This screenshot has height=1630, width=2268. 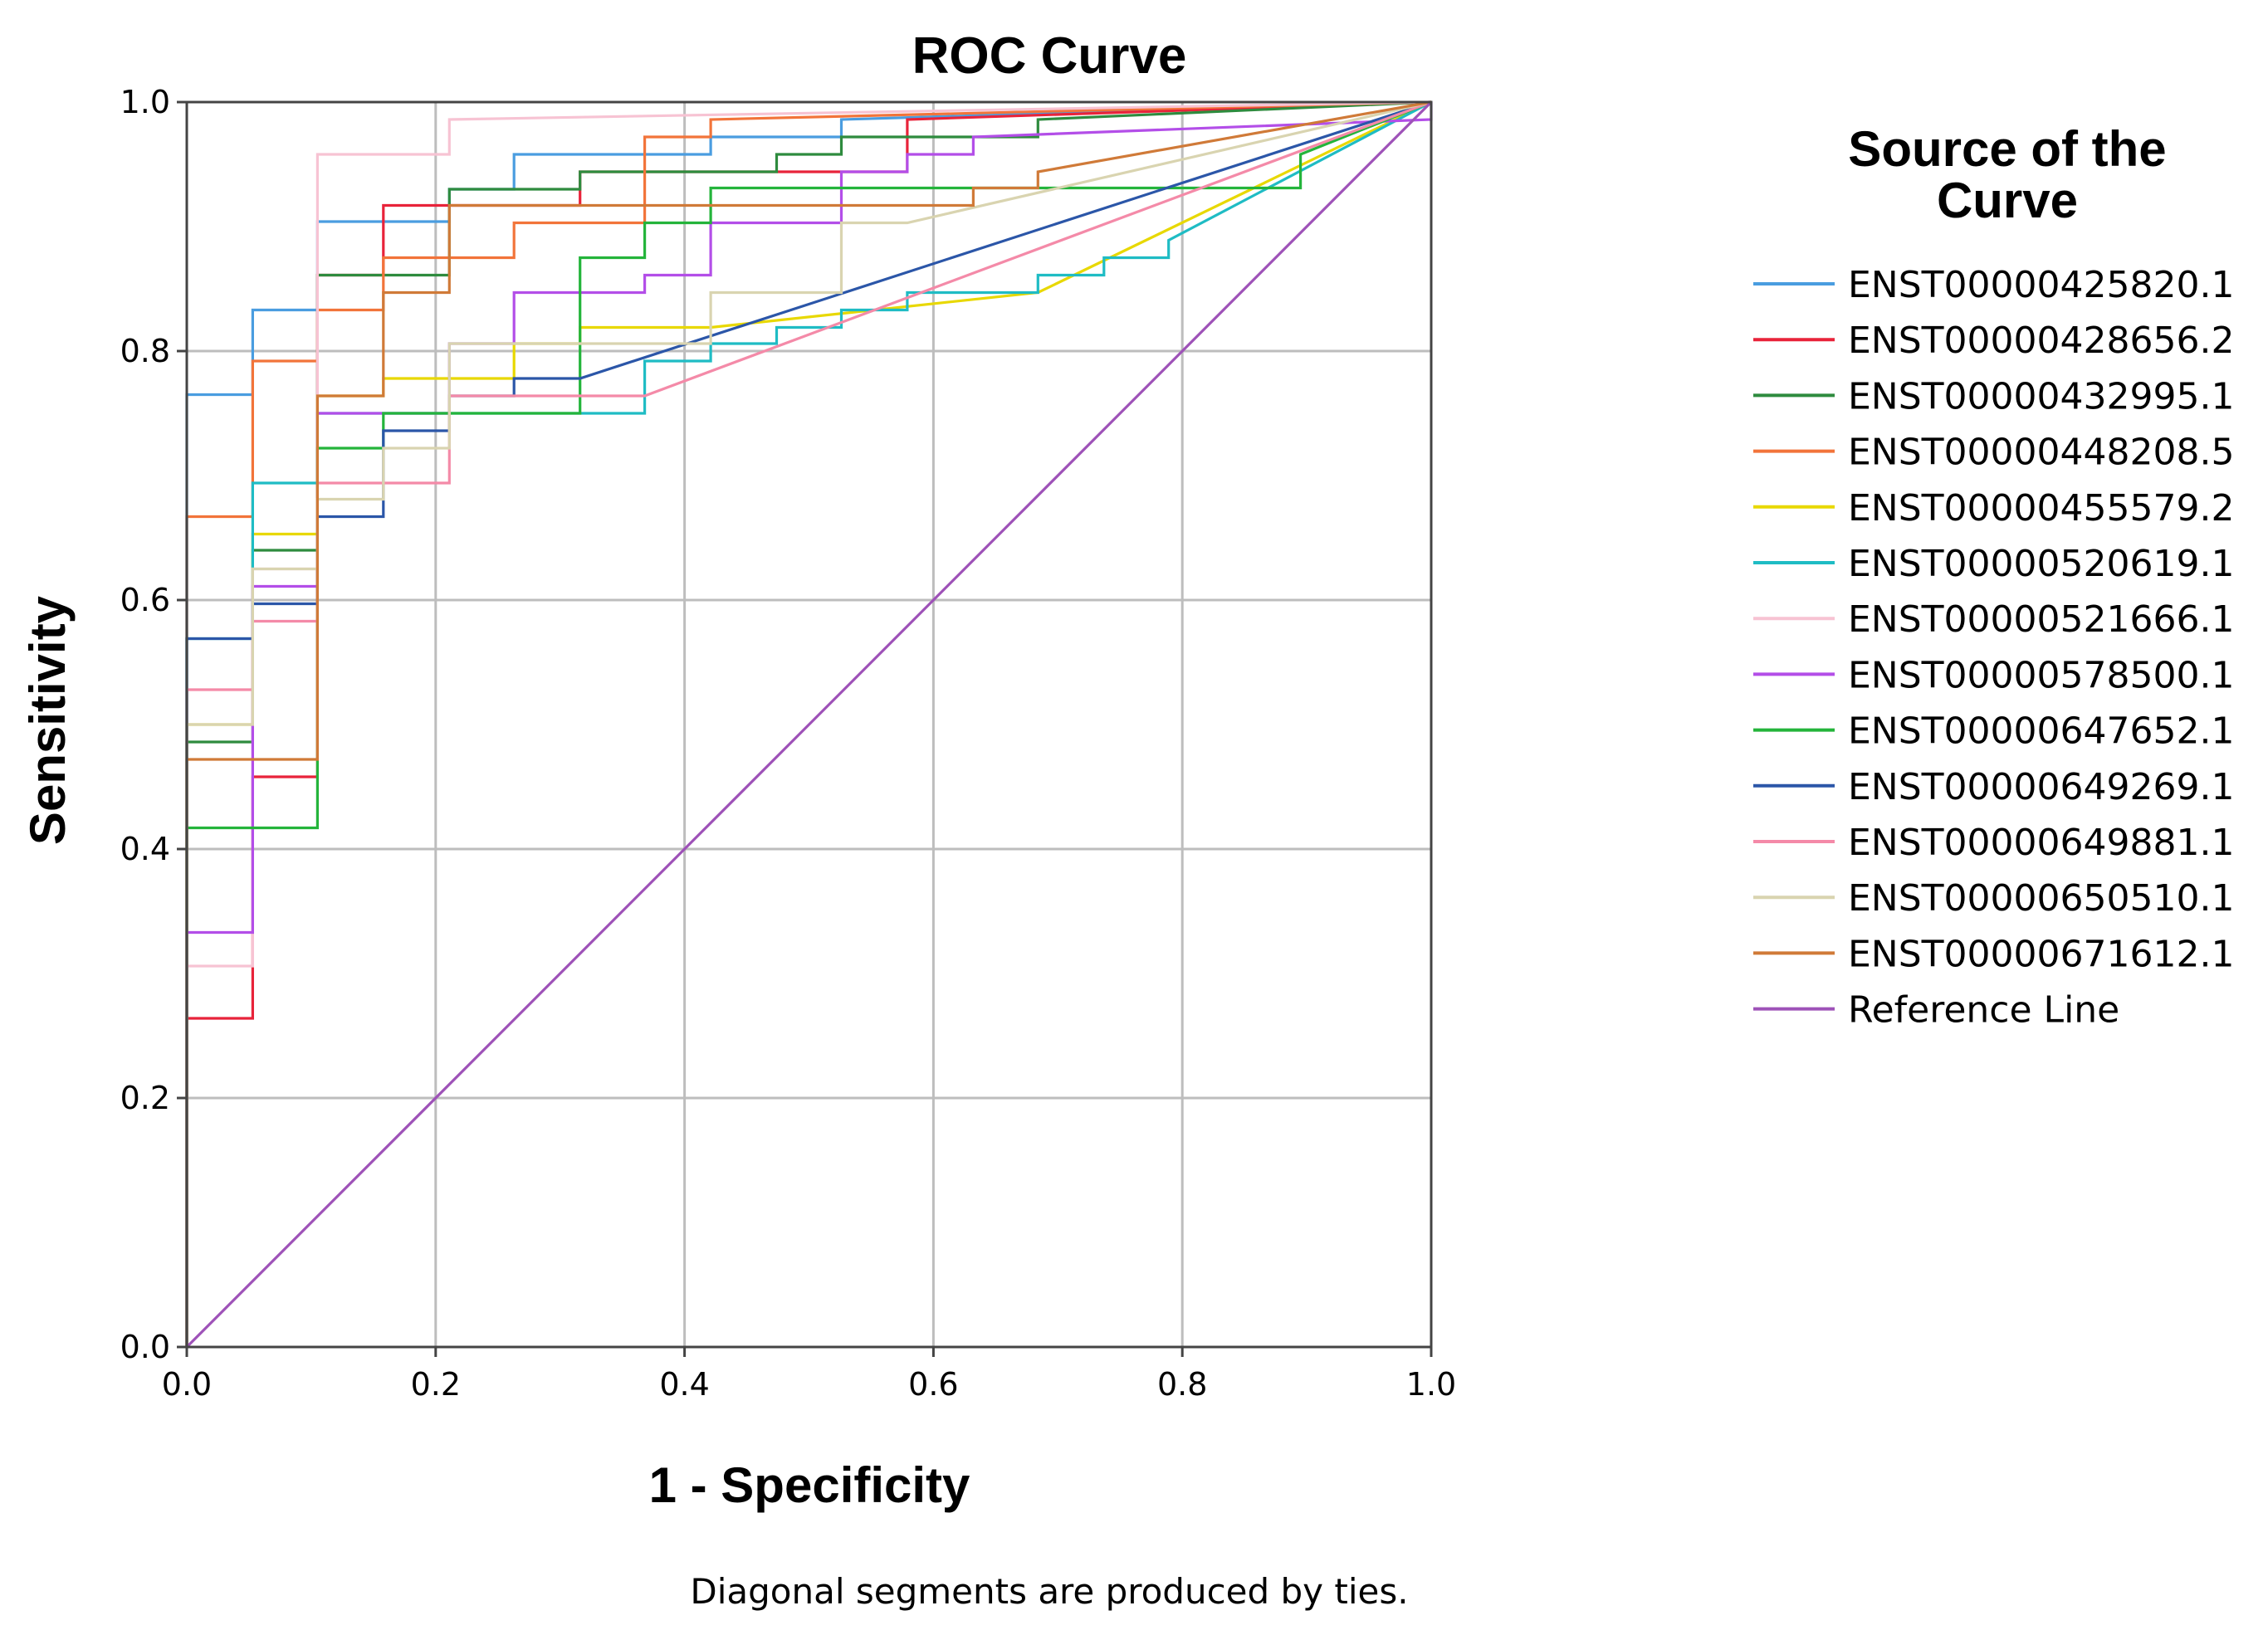 I want to click on x-axis-label: 1 - Specificity, so click(x=809, y=1485).